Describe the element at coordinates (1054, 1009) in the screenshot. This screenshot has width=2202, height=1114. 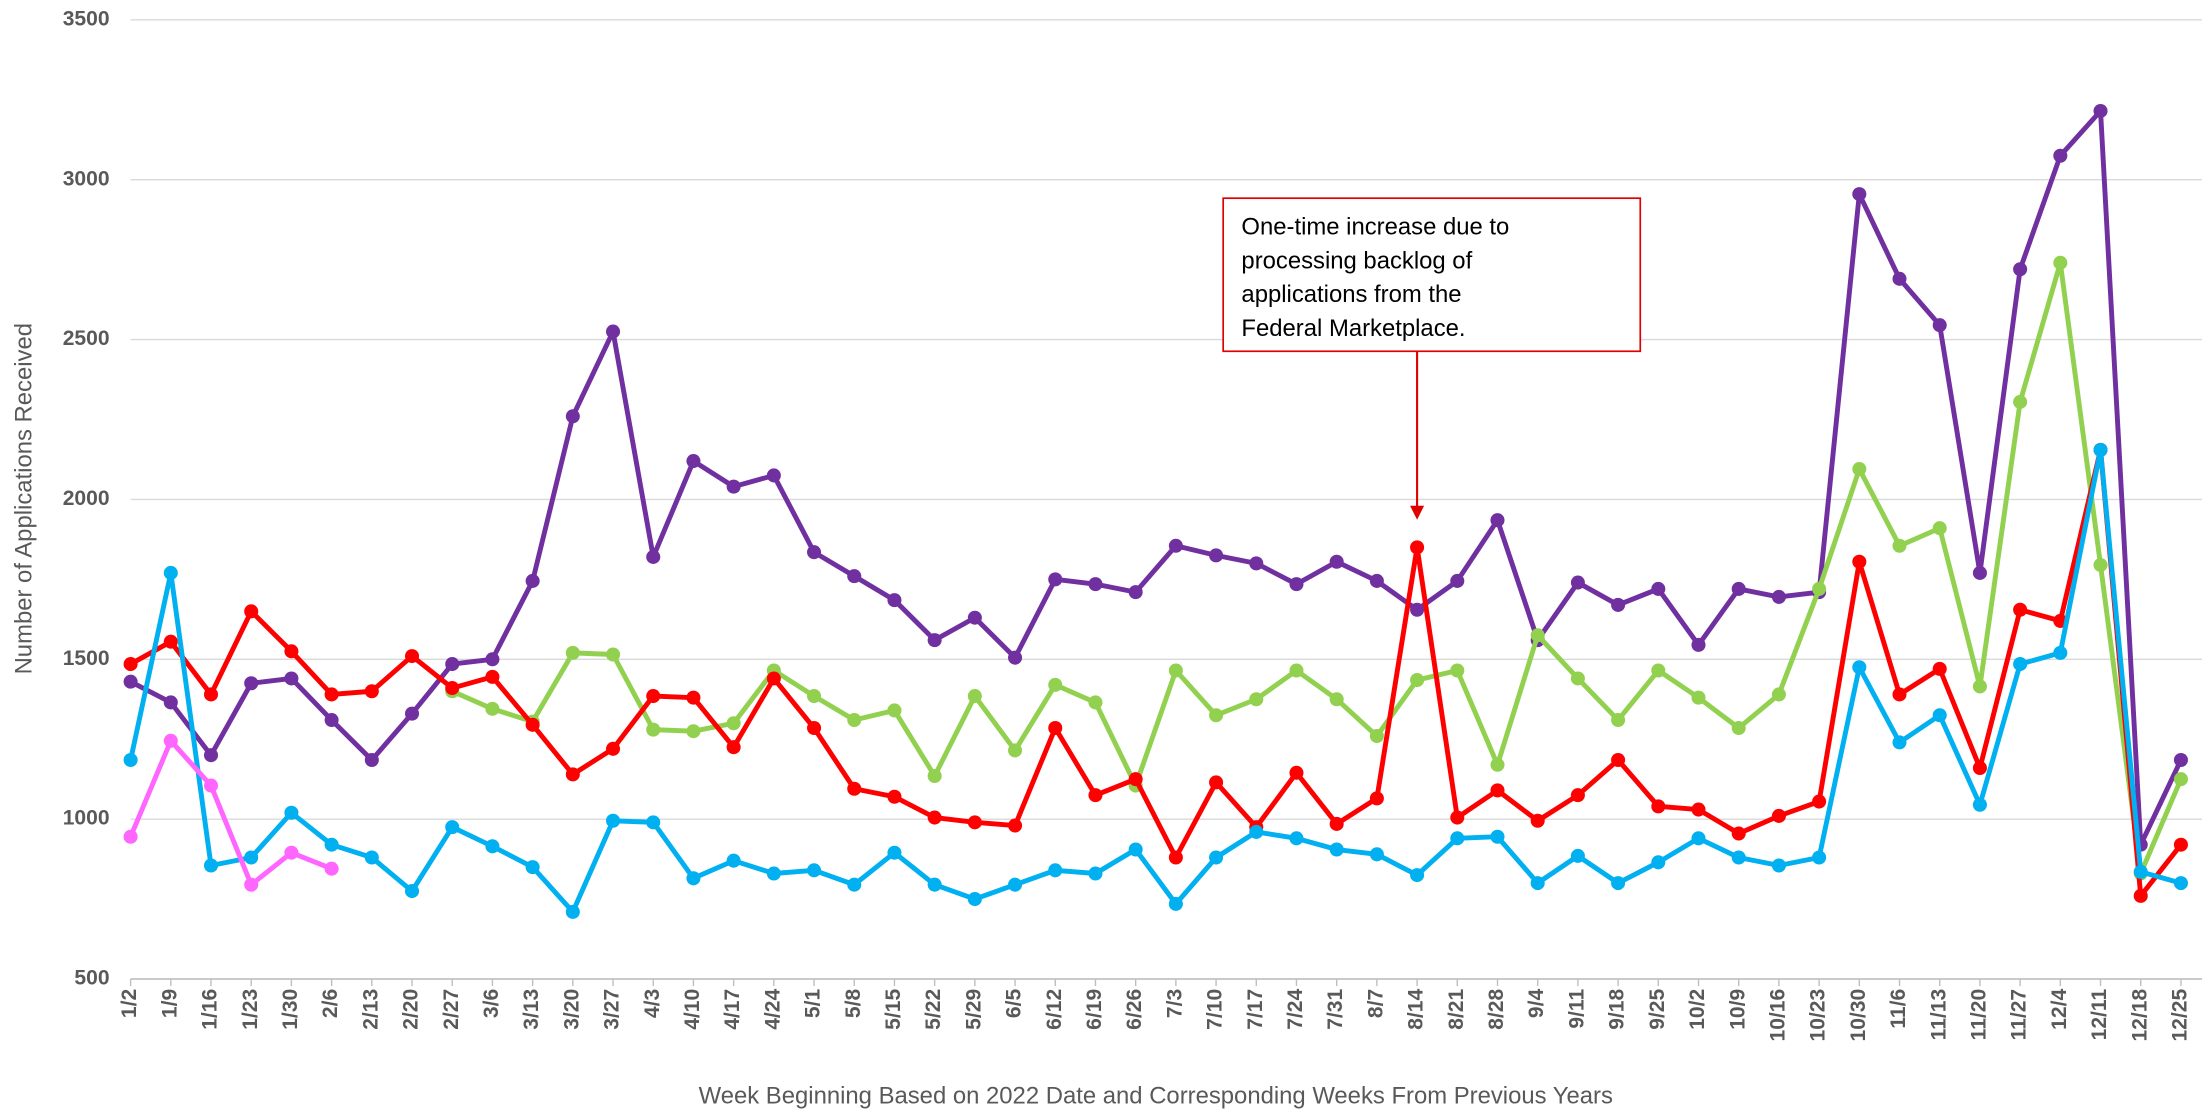
I see `x-tick-label: 6/12` at that location.